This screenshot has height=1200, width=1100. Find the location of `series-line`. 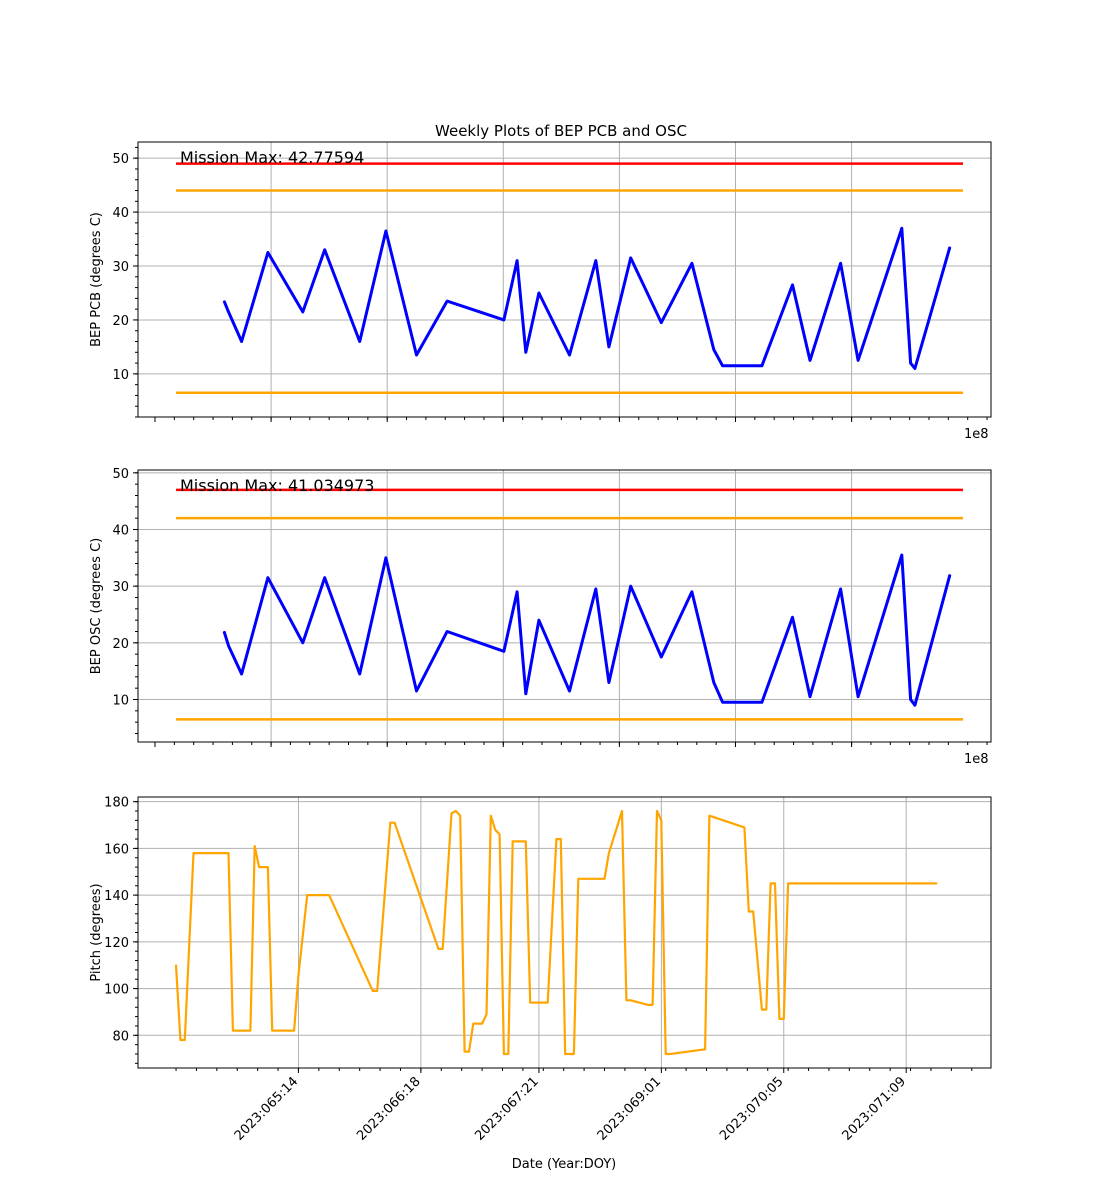

series-line is located at coordinates (587, 630).